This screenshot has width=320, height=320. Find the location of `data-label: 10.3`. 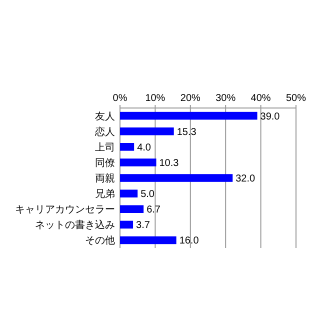

data-label: 10.3 is located at coordinates (169, 163).